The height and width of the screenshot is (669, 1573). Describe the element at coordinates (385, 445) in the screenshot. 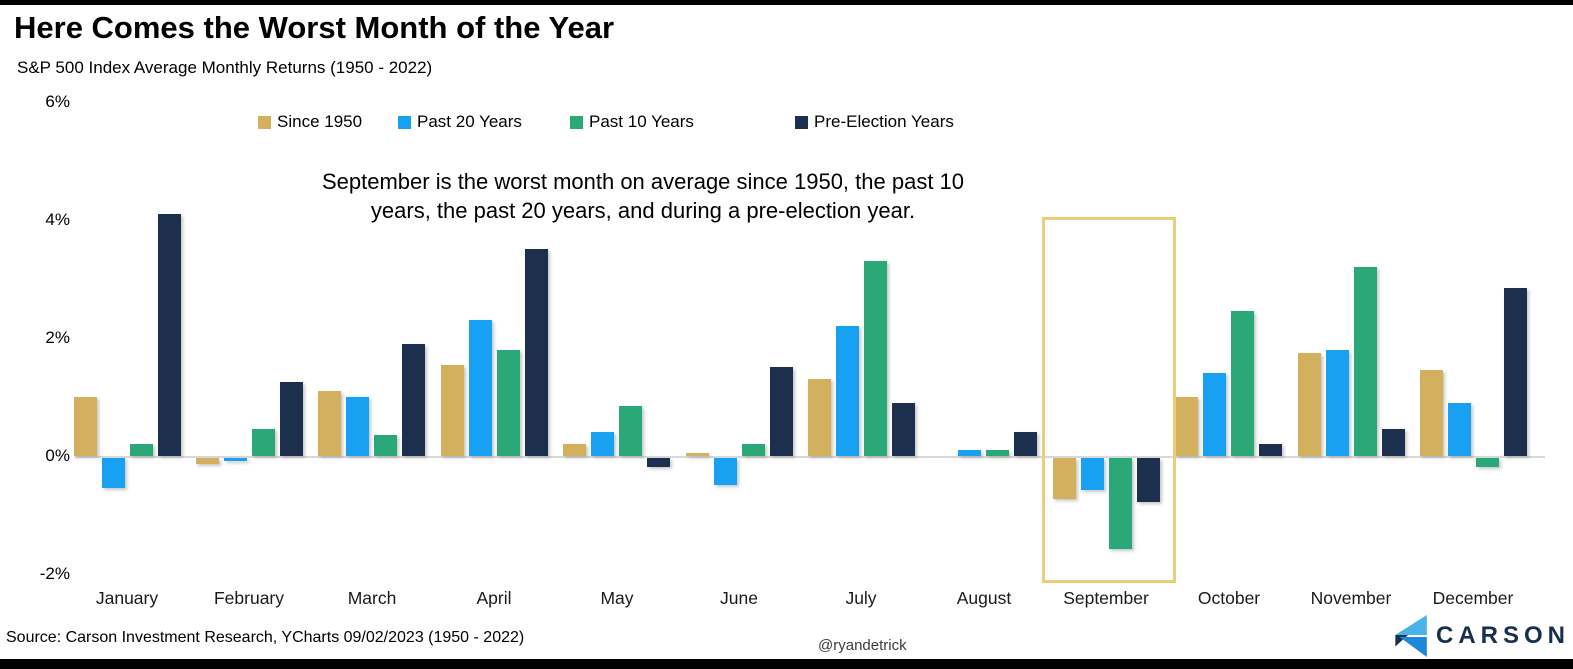

I see `bar-march-past-10-years` at that location.